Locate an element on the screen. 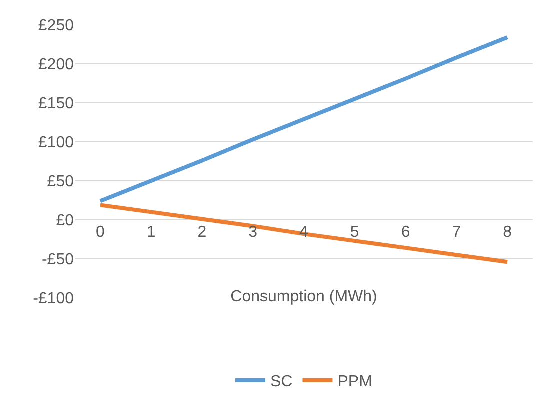 The height and width of the screenshot is (407, 543). y-tick-label: £0 is located at coordinates (65, 221).